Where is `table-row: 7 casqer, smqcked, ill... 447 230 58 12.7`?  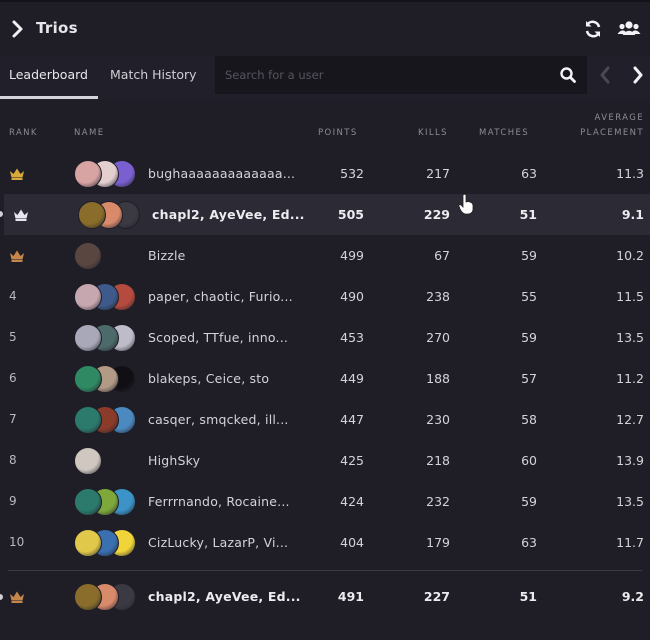
table-row: 7 casqer, smqcked, ill... 447 230 58 12.7 is located at coordinates (325, 419).